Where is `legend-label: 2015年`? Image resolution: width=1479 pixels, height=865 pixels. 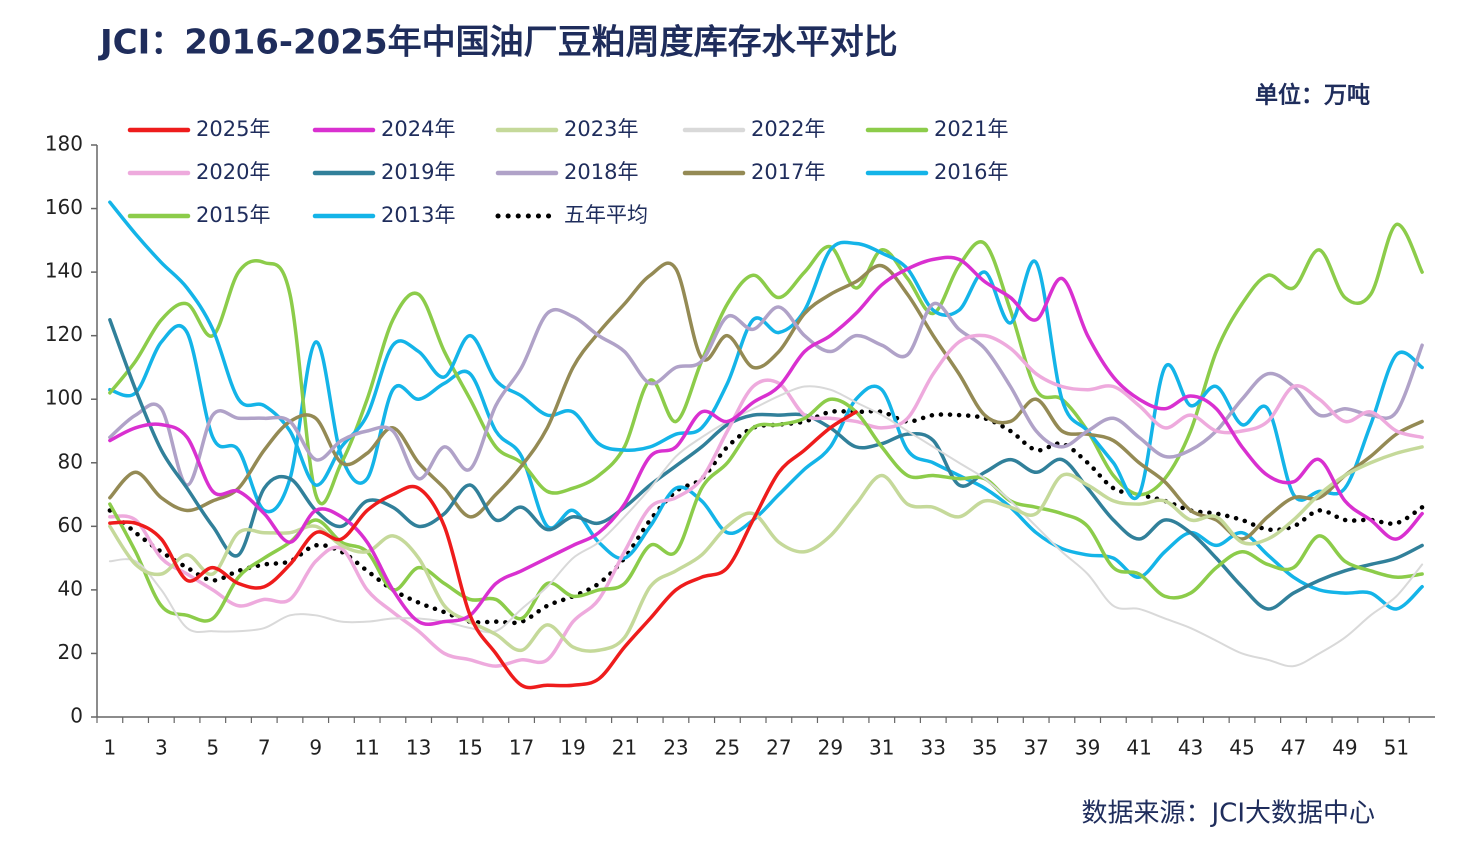
legend-label: 2015年 is located at coordinates (233, 215).